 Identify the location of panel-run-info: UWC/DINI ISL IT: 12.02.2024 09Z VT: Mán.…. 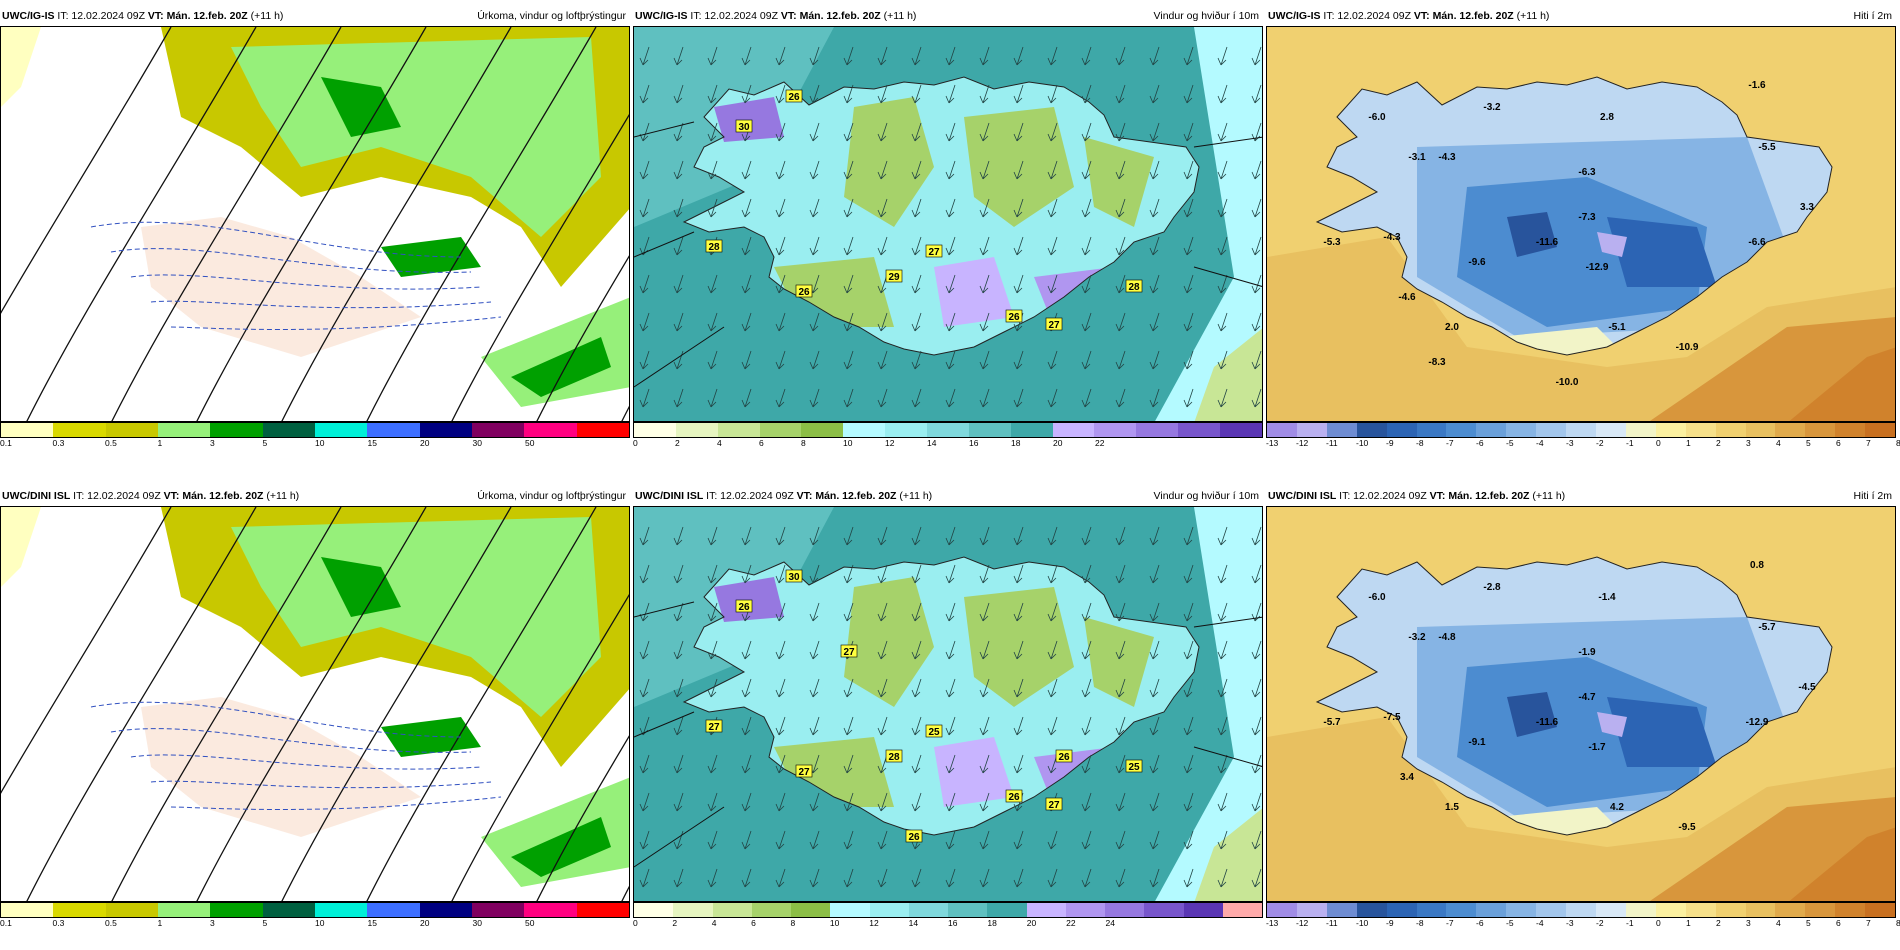
(150, 496).